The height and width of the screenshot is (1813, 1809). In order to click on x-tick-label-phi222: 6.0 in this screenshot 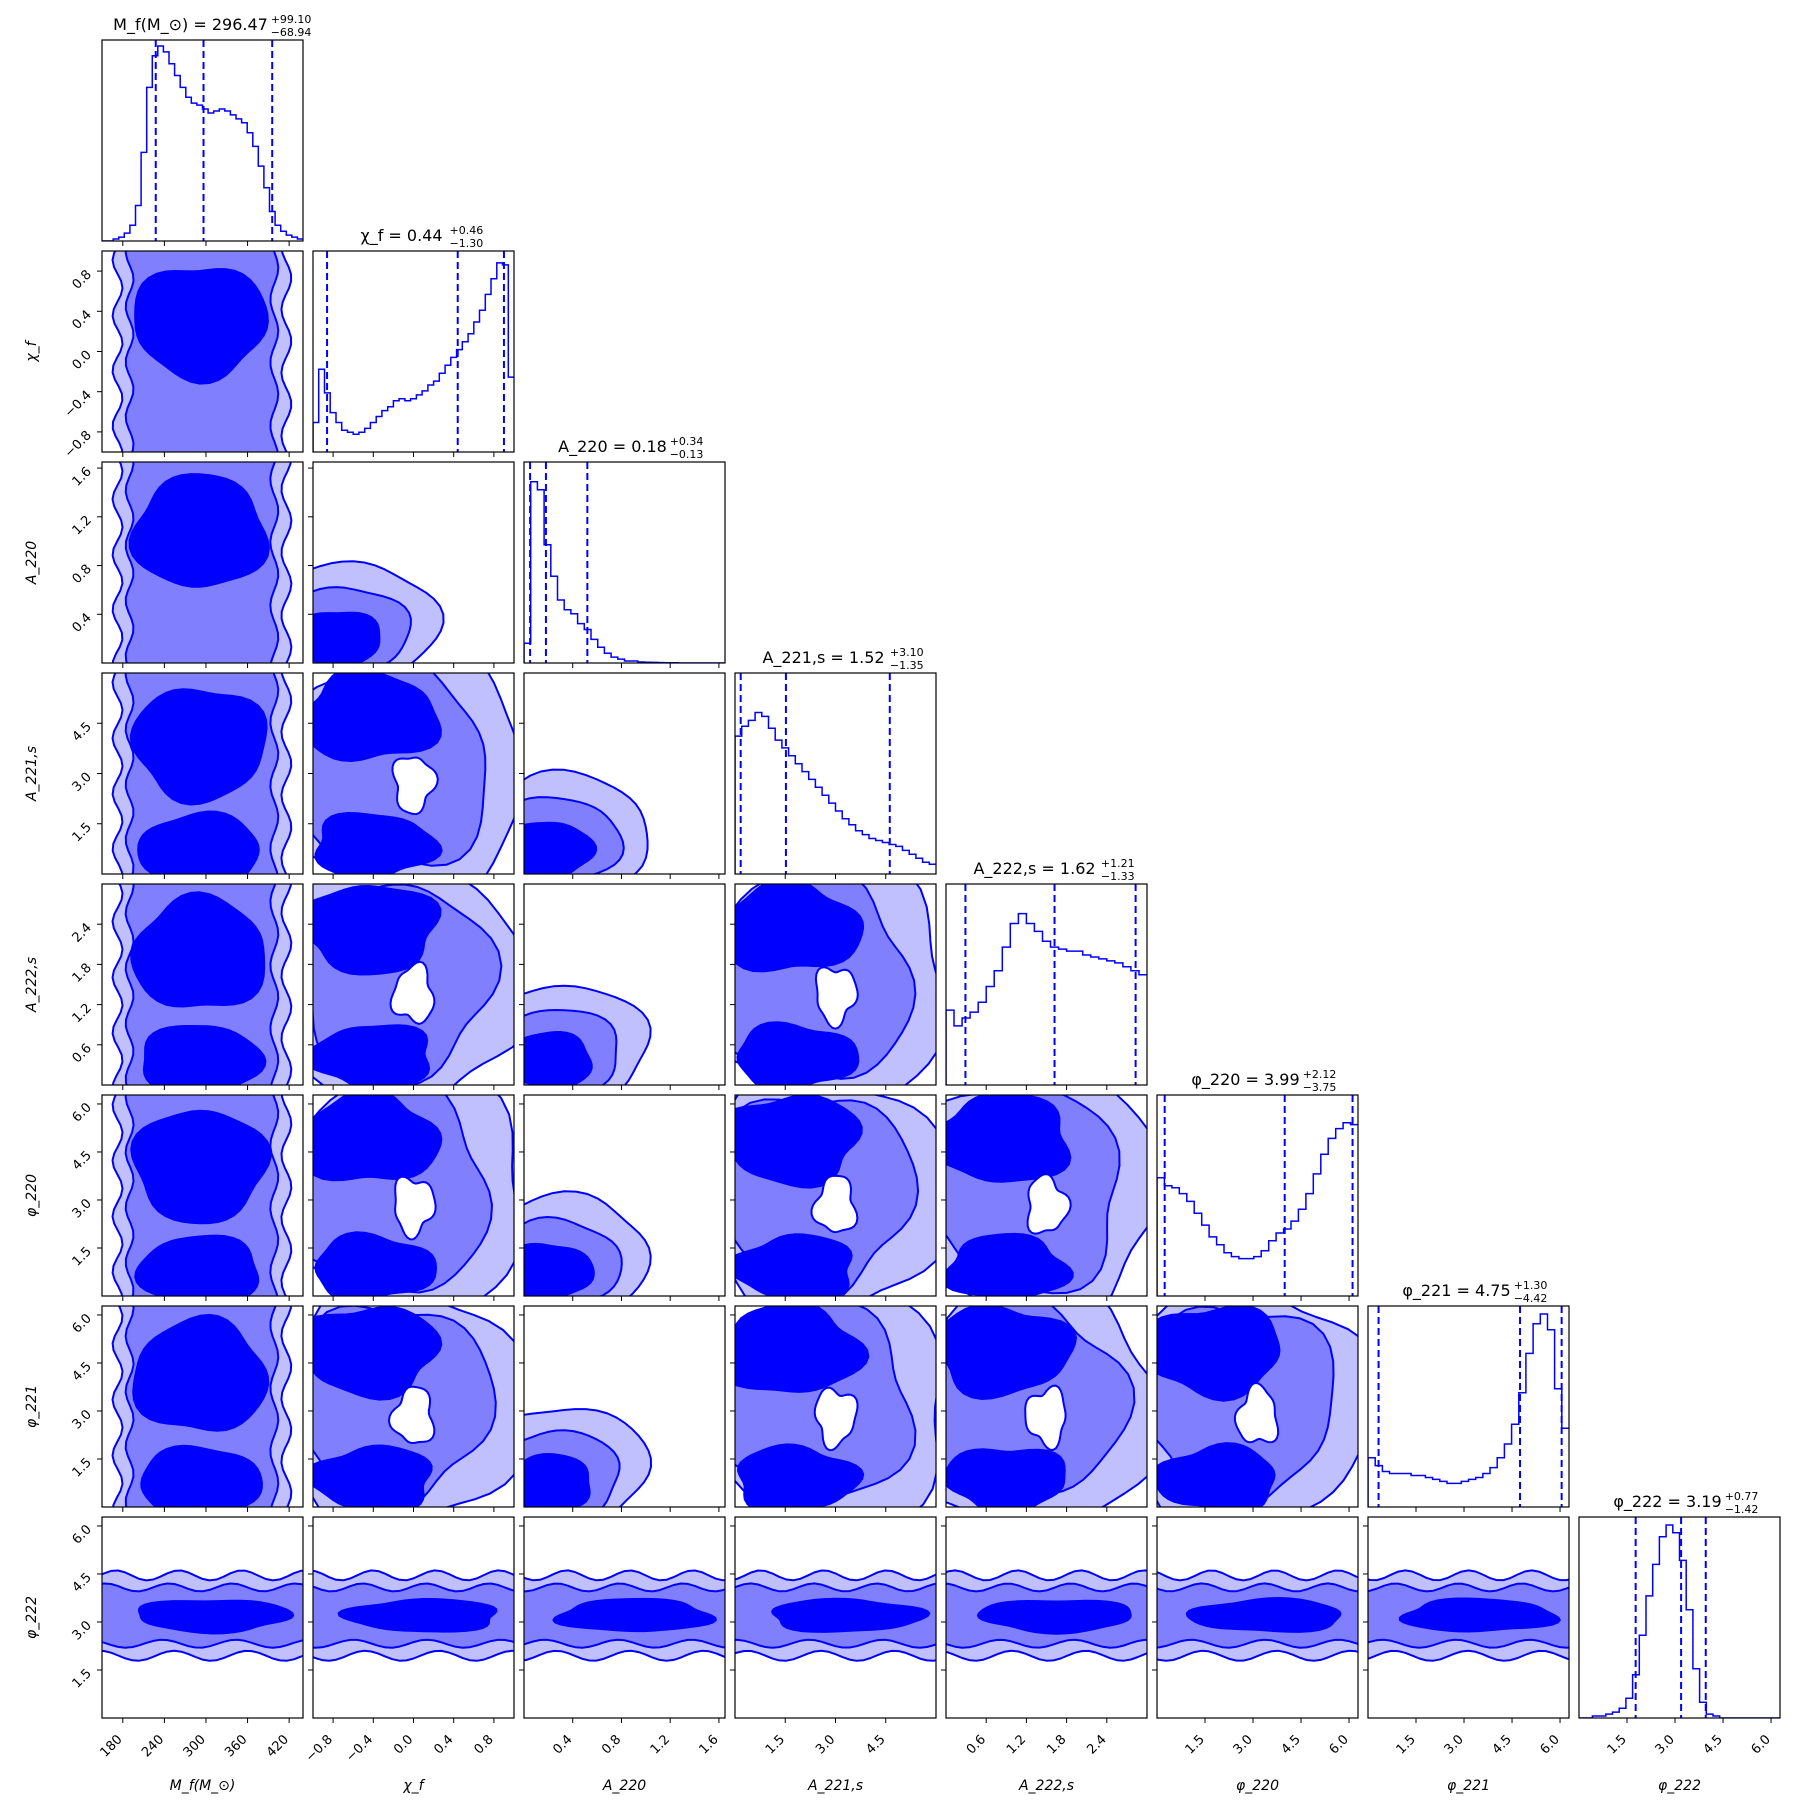, I will do `click(1761, 1744)`.